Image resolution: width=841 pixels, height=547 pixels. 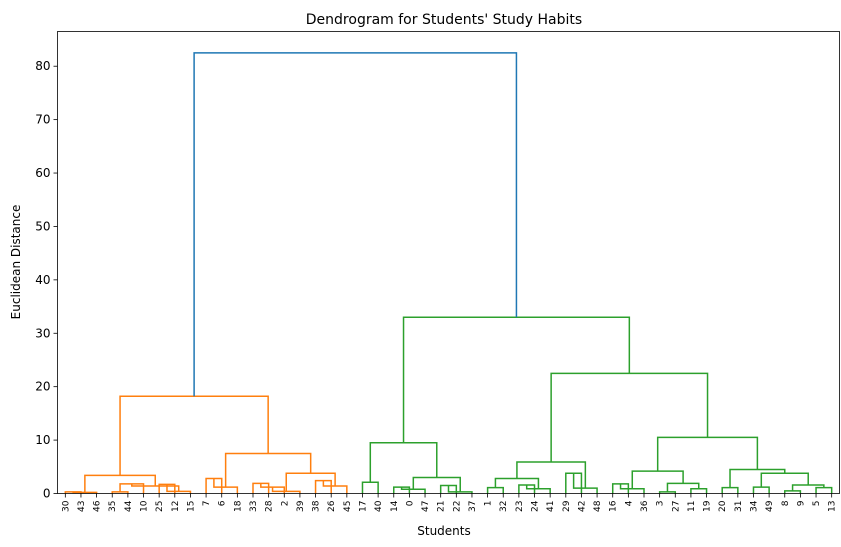 I want to click on y-tick-label: 0, so click(x=47, y=494).